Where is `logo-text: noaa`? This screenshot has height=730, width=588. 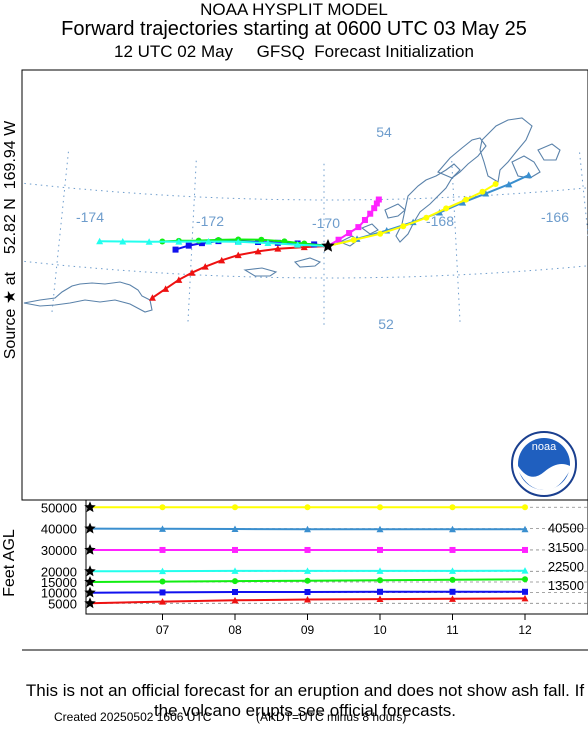 logo-text: noaa is located at coordinates (544, 447).